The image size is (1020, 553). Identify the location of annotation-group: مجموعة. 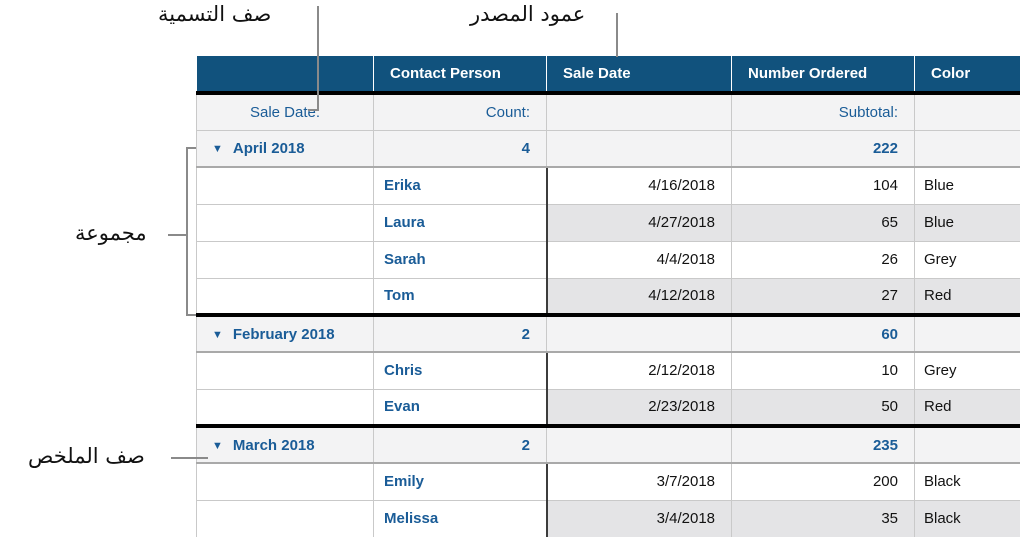
(111, 233).